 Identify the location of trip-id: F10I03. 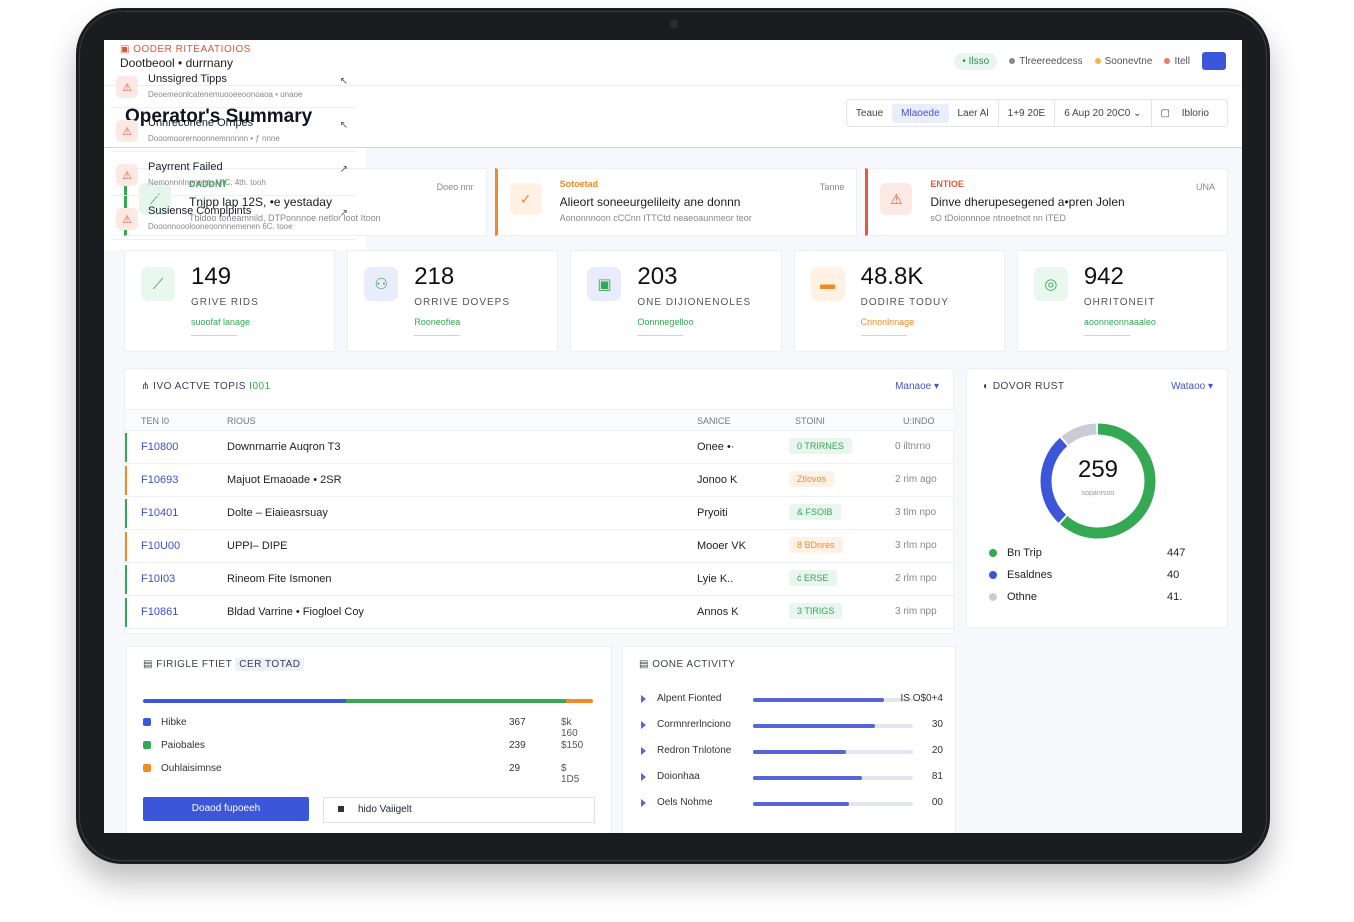
(158, 579).